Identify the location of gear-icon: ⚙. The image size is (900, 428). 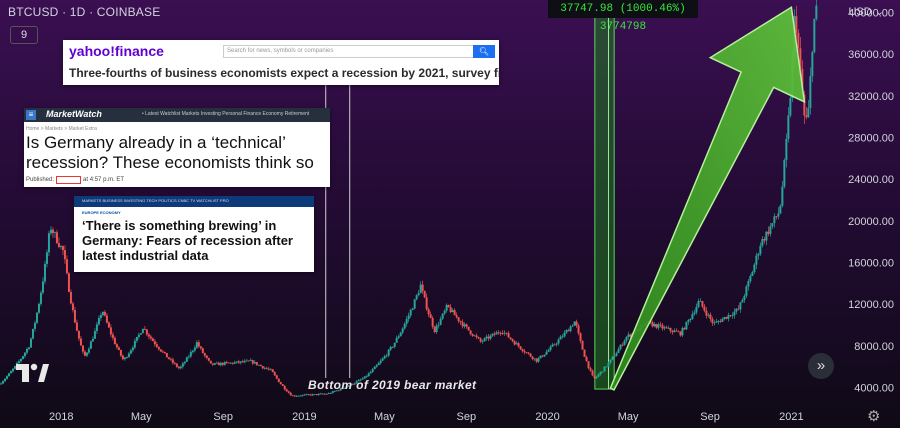
(874, 416).